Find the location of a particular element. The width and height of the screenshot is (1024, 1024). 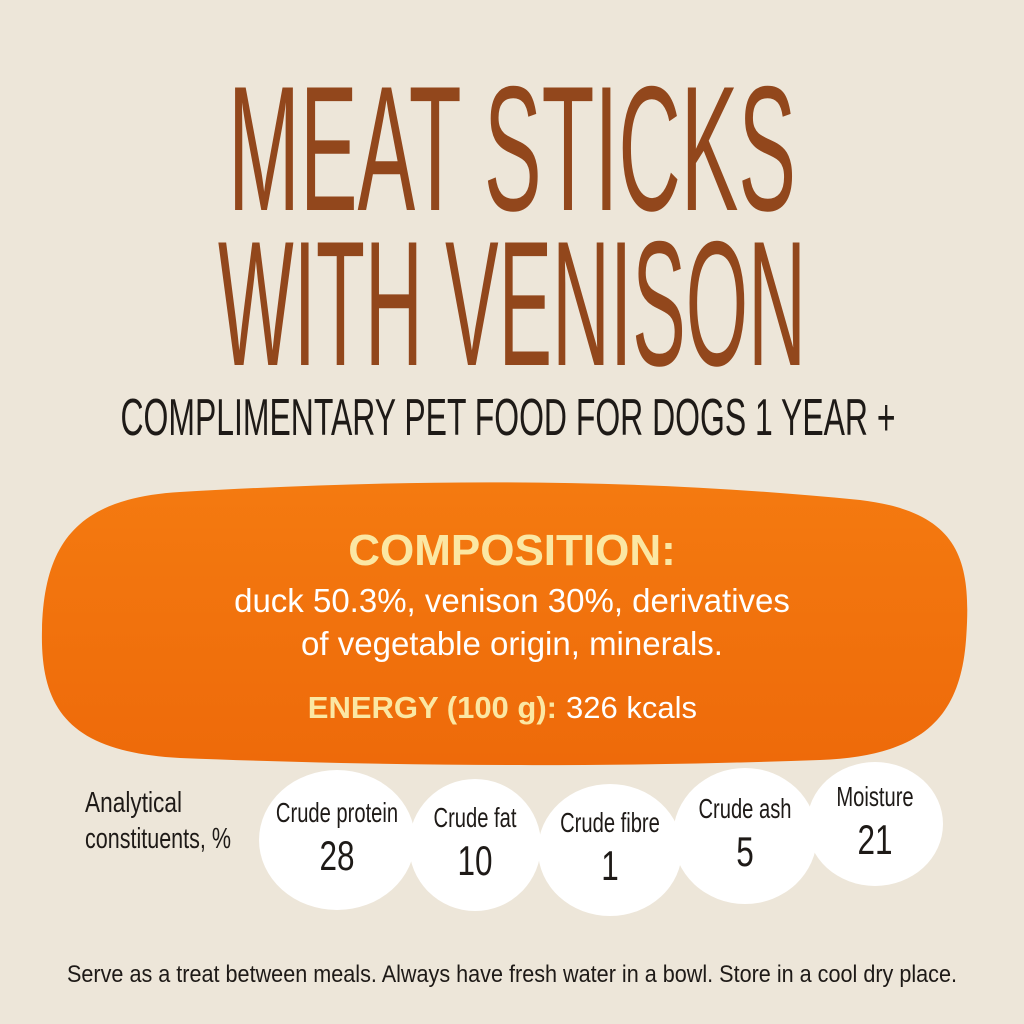

constituent-name: Crude ash is located at coordinates (744, 808).